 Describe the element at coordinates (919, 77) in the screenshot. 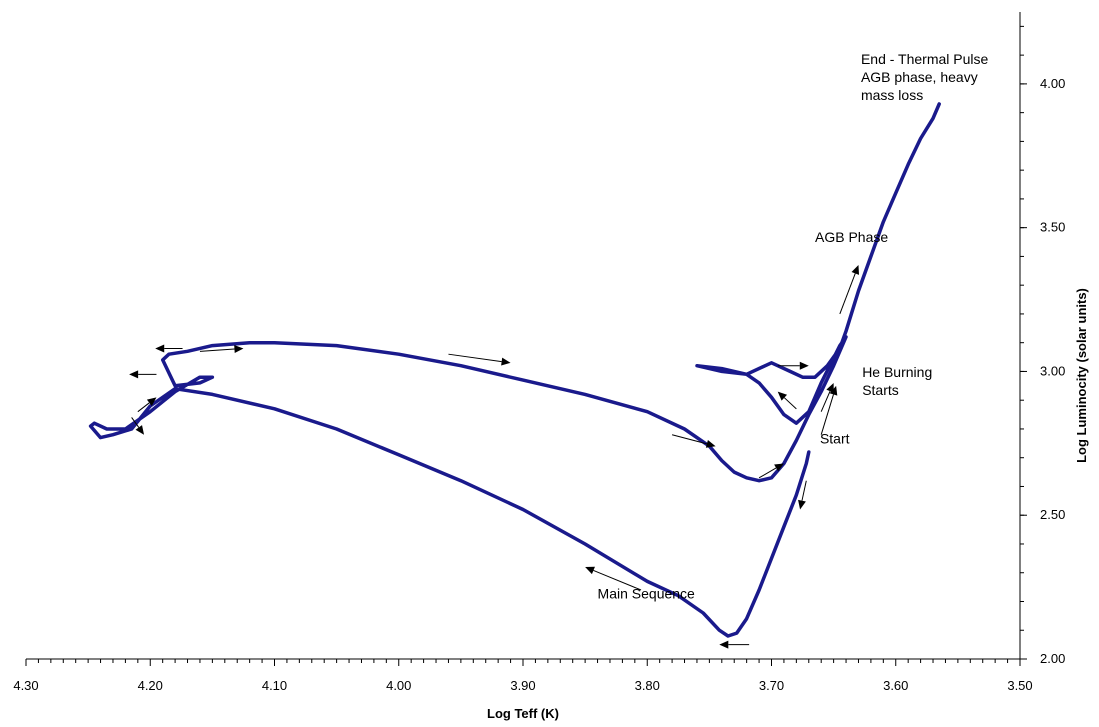

I see `annotation-line: AGB phase, heavy` at that location.